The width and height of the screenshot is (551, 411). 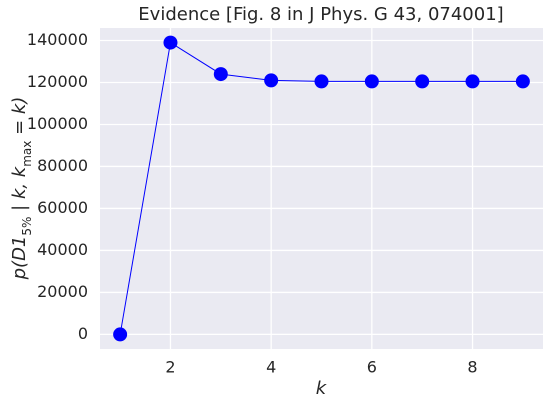 I want to click on y-tick-label: 120000, so click(x=57, y=81).